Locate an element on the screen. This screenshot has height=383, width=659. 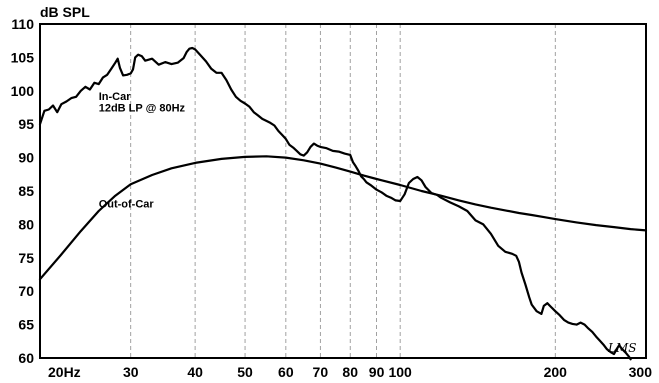
y-tick-label-105: 105 is located at coordinates (23, 57).